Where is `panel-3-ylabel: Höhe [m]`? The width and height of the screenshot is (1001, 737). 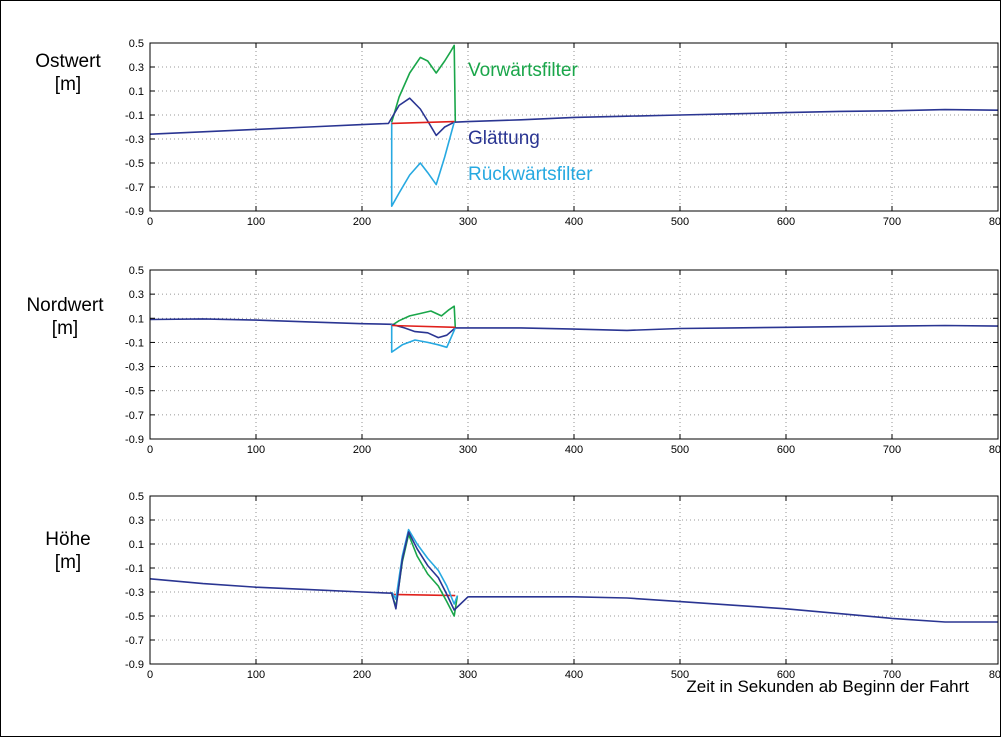 panel-3-ylabel: Höhe [m] is located at coordinates (68, 551).